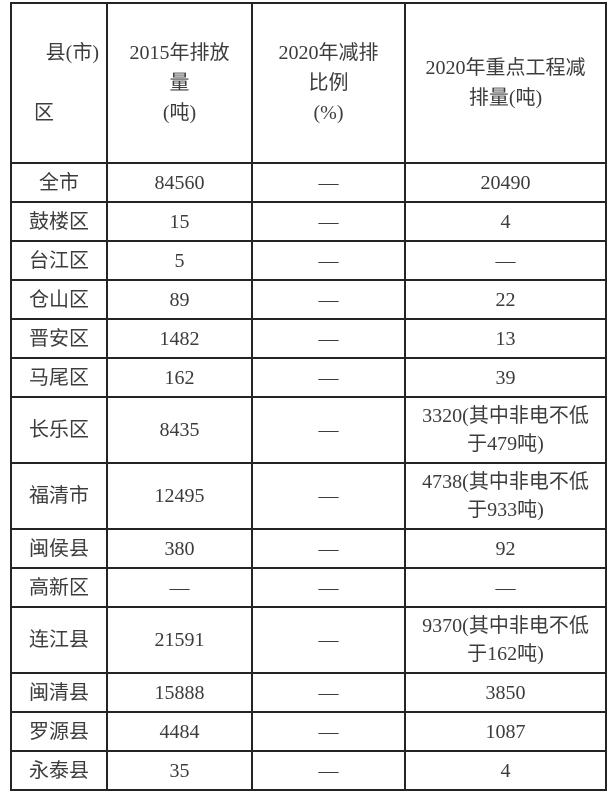 This screenshot has width=610, height=791. What do you see at coordinates (179, 430) in the screenshot?
I see `cell-emission-2015-tons: 8435` at bounding box center [179, 430].